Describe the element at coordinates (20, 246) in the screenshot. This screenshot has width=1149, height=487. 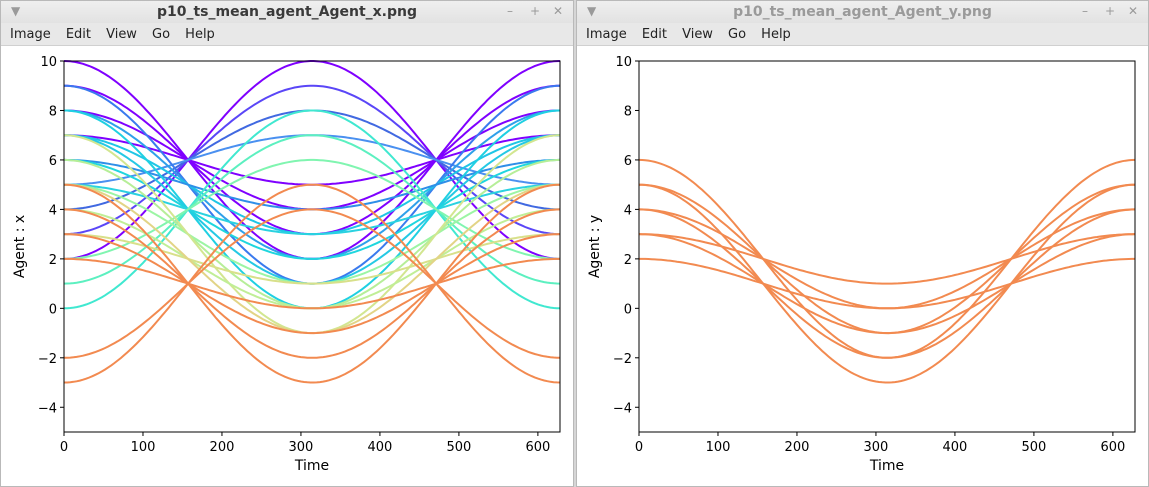
I see `y-axis-label: Agent : x` at that location.